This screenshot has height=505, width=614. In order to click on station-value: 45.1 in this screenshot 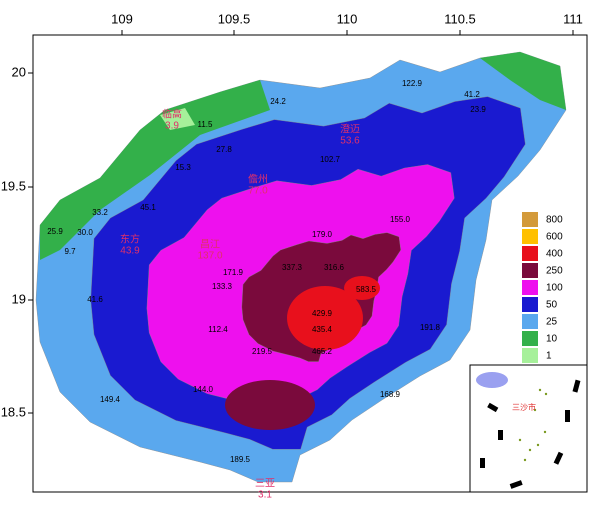, I will do `click(148, 207)`.